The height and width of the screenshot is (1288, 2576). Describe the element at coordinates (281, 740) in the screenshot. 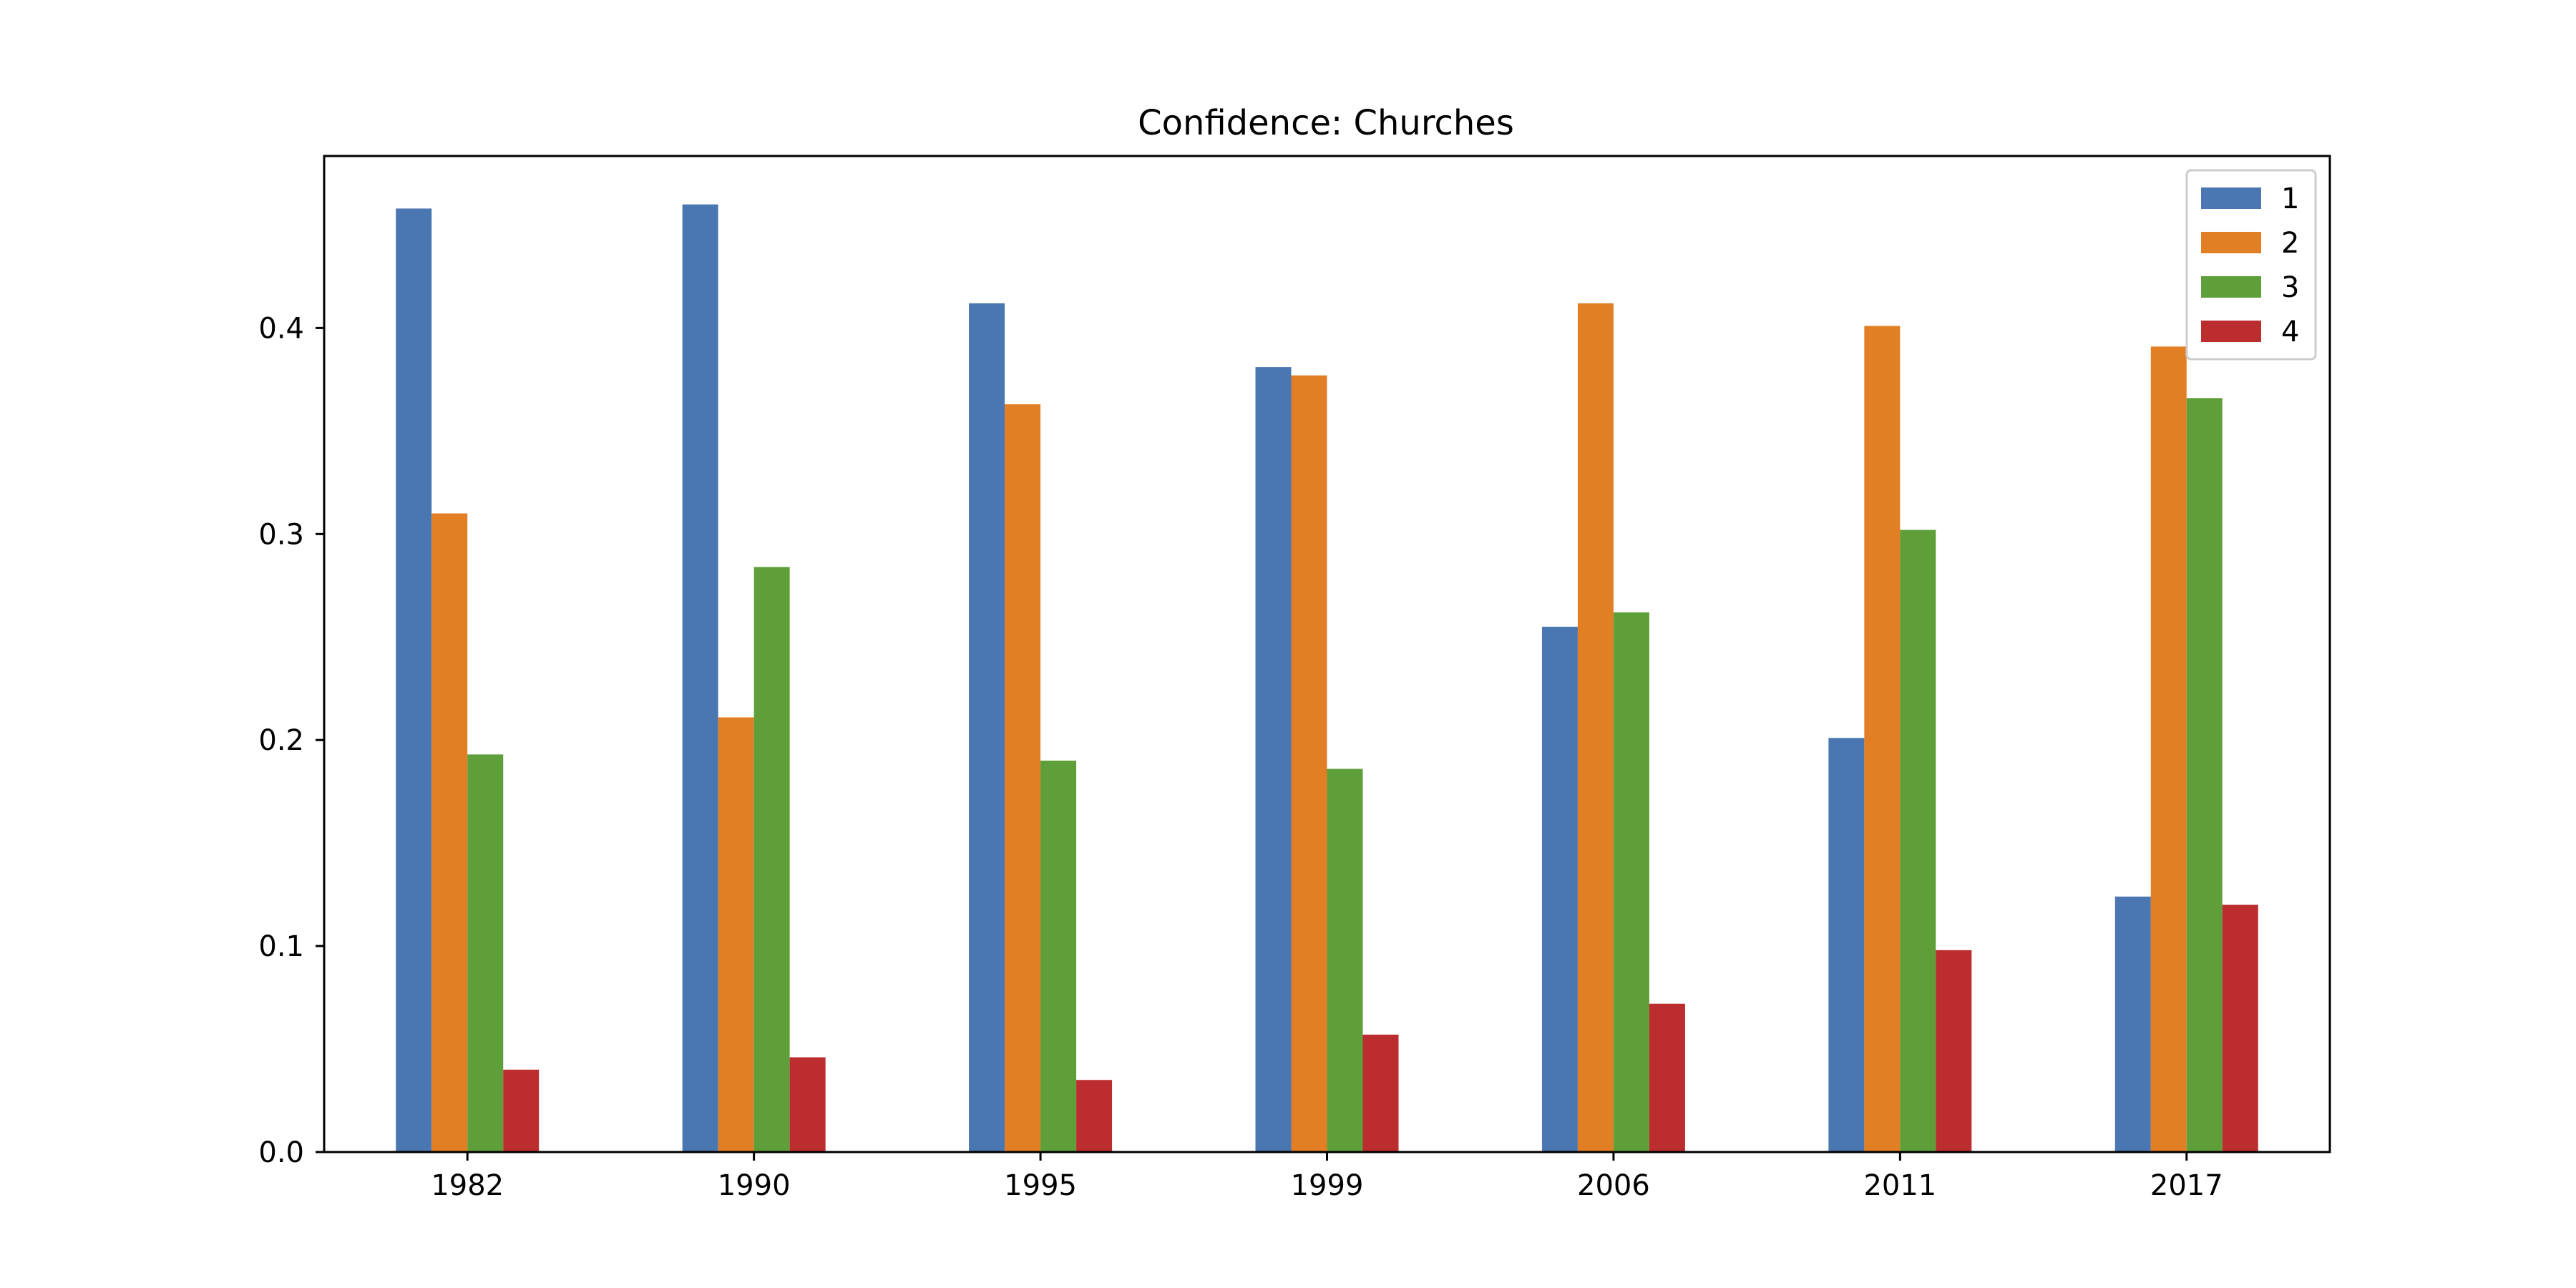

I see `y-tick-label: 0.2` at that location.